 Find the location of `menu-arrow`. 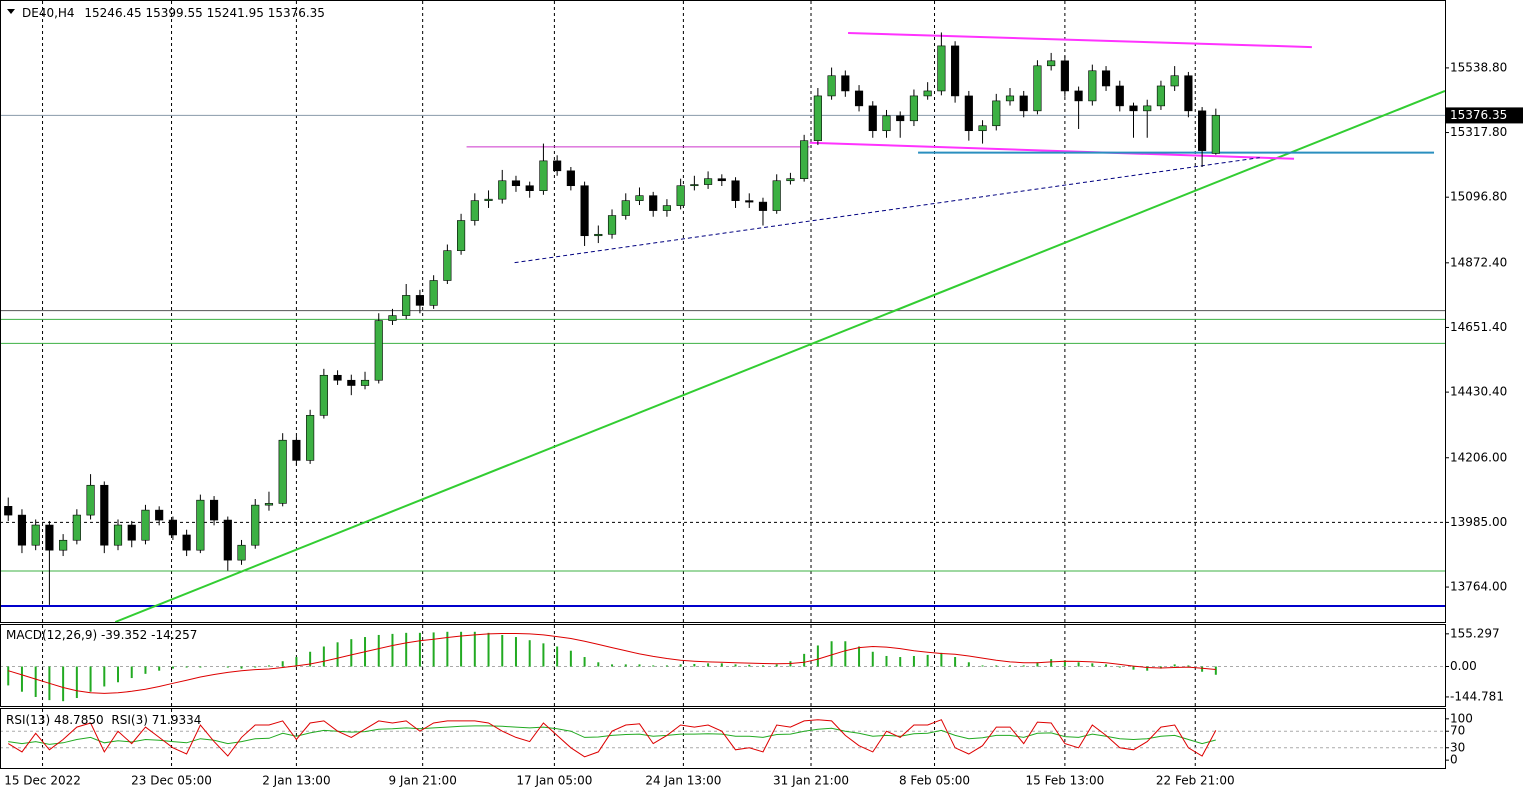

menu-arrow is located at coordinates (11, 11).